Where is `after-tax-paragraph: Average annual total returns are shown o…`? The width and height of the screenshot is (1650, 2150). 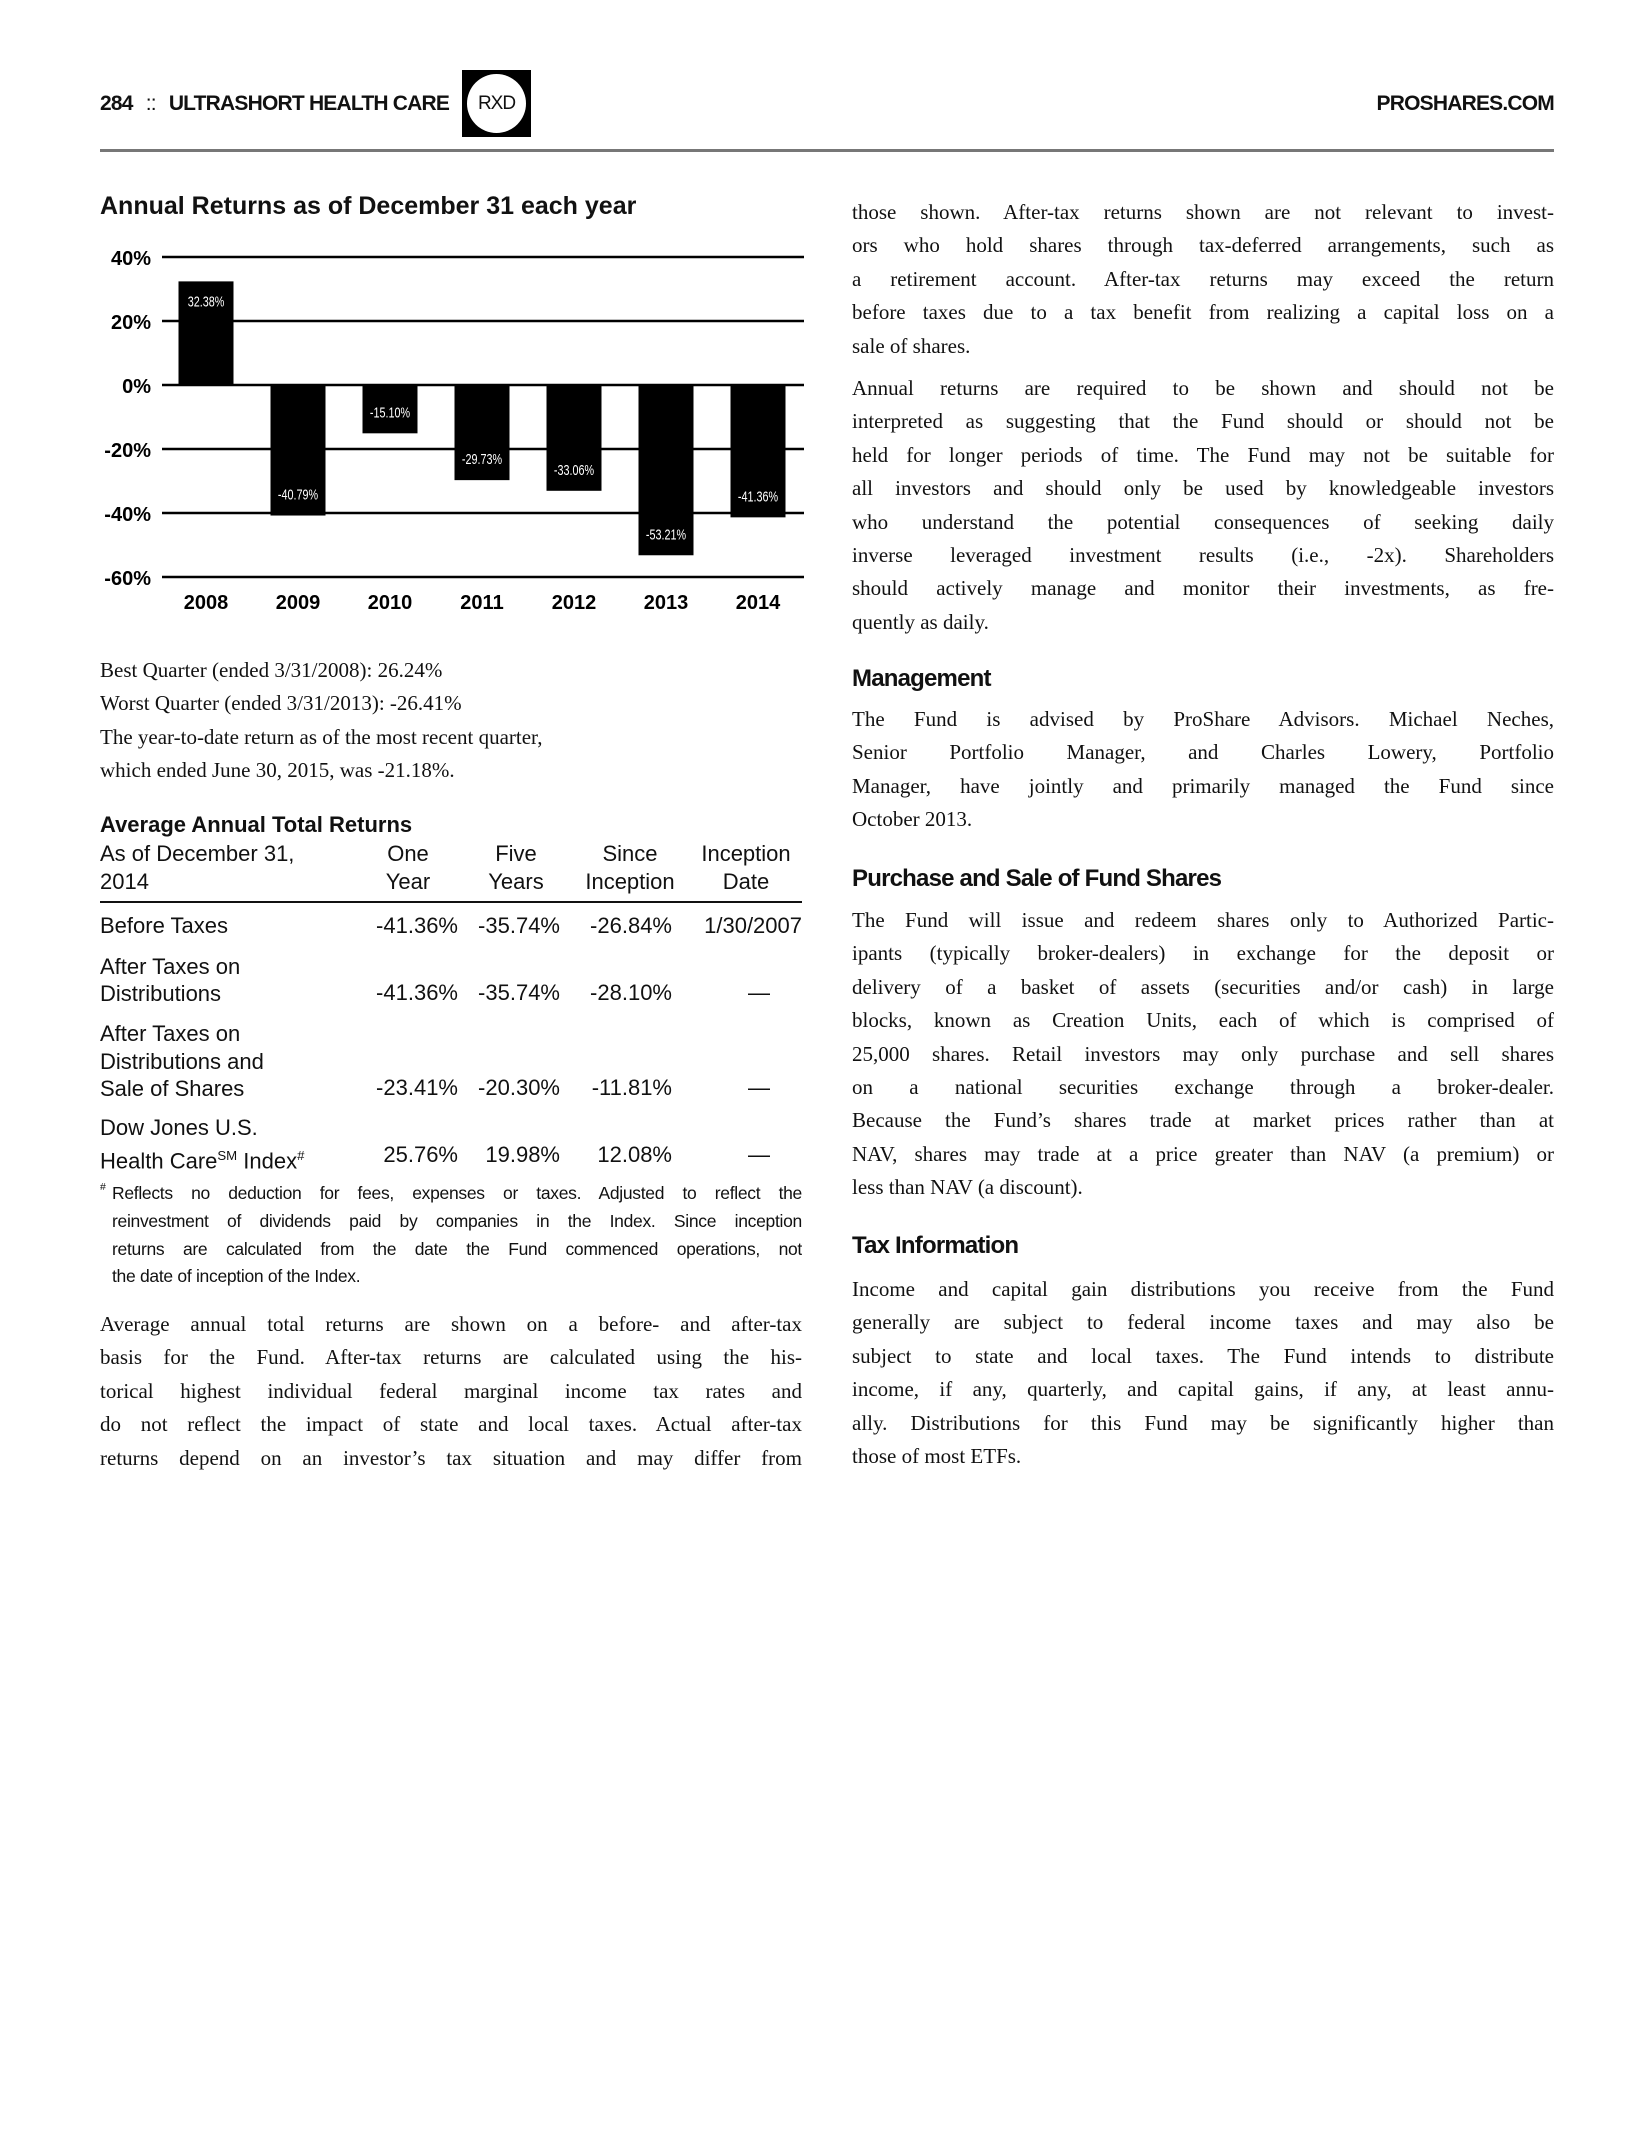
after-tax-paragraph: Average annual total returns are shown o… is located at coordinates (451, 1391).